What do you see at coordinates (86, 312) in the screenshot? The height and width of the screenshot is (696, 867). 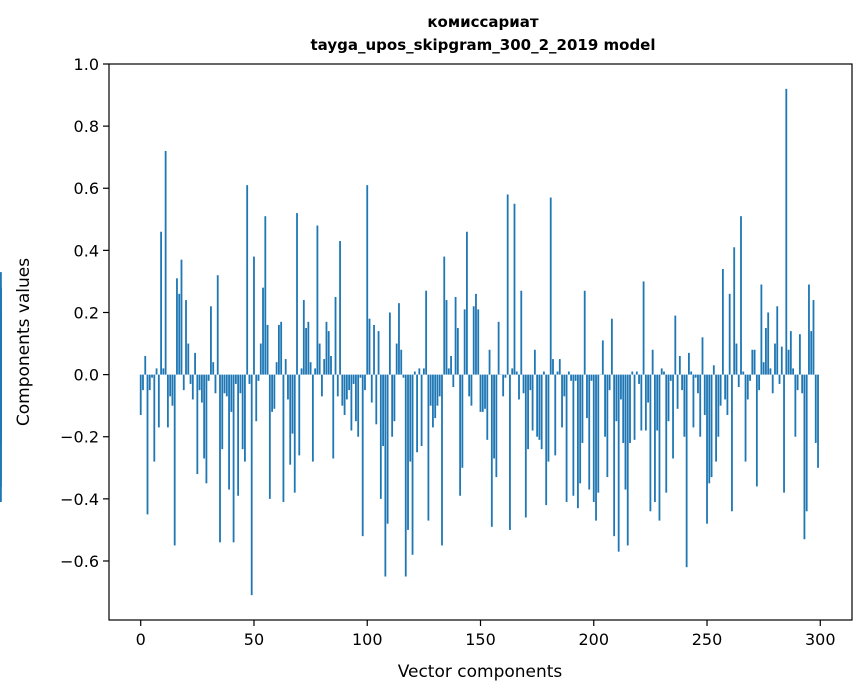 I see `y-tick-label: 0.2` at bounding box center [86, 312].